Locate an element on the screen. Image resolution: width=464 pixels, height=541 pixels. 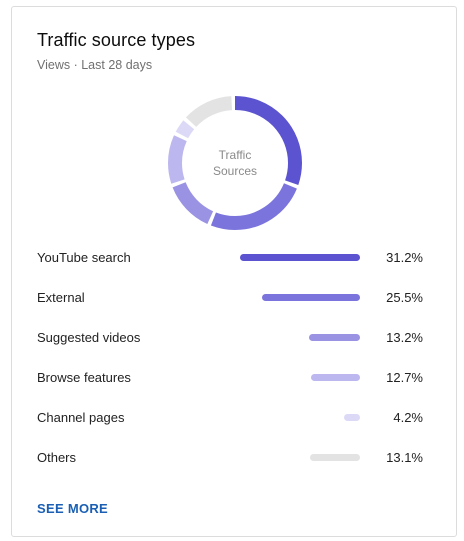
donut-center-label: Traffic Sources is located at coordinates (235, 163).